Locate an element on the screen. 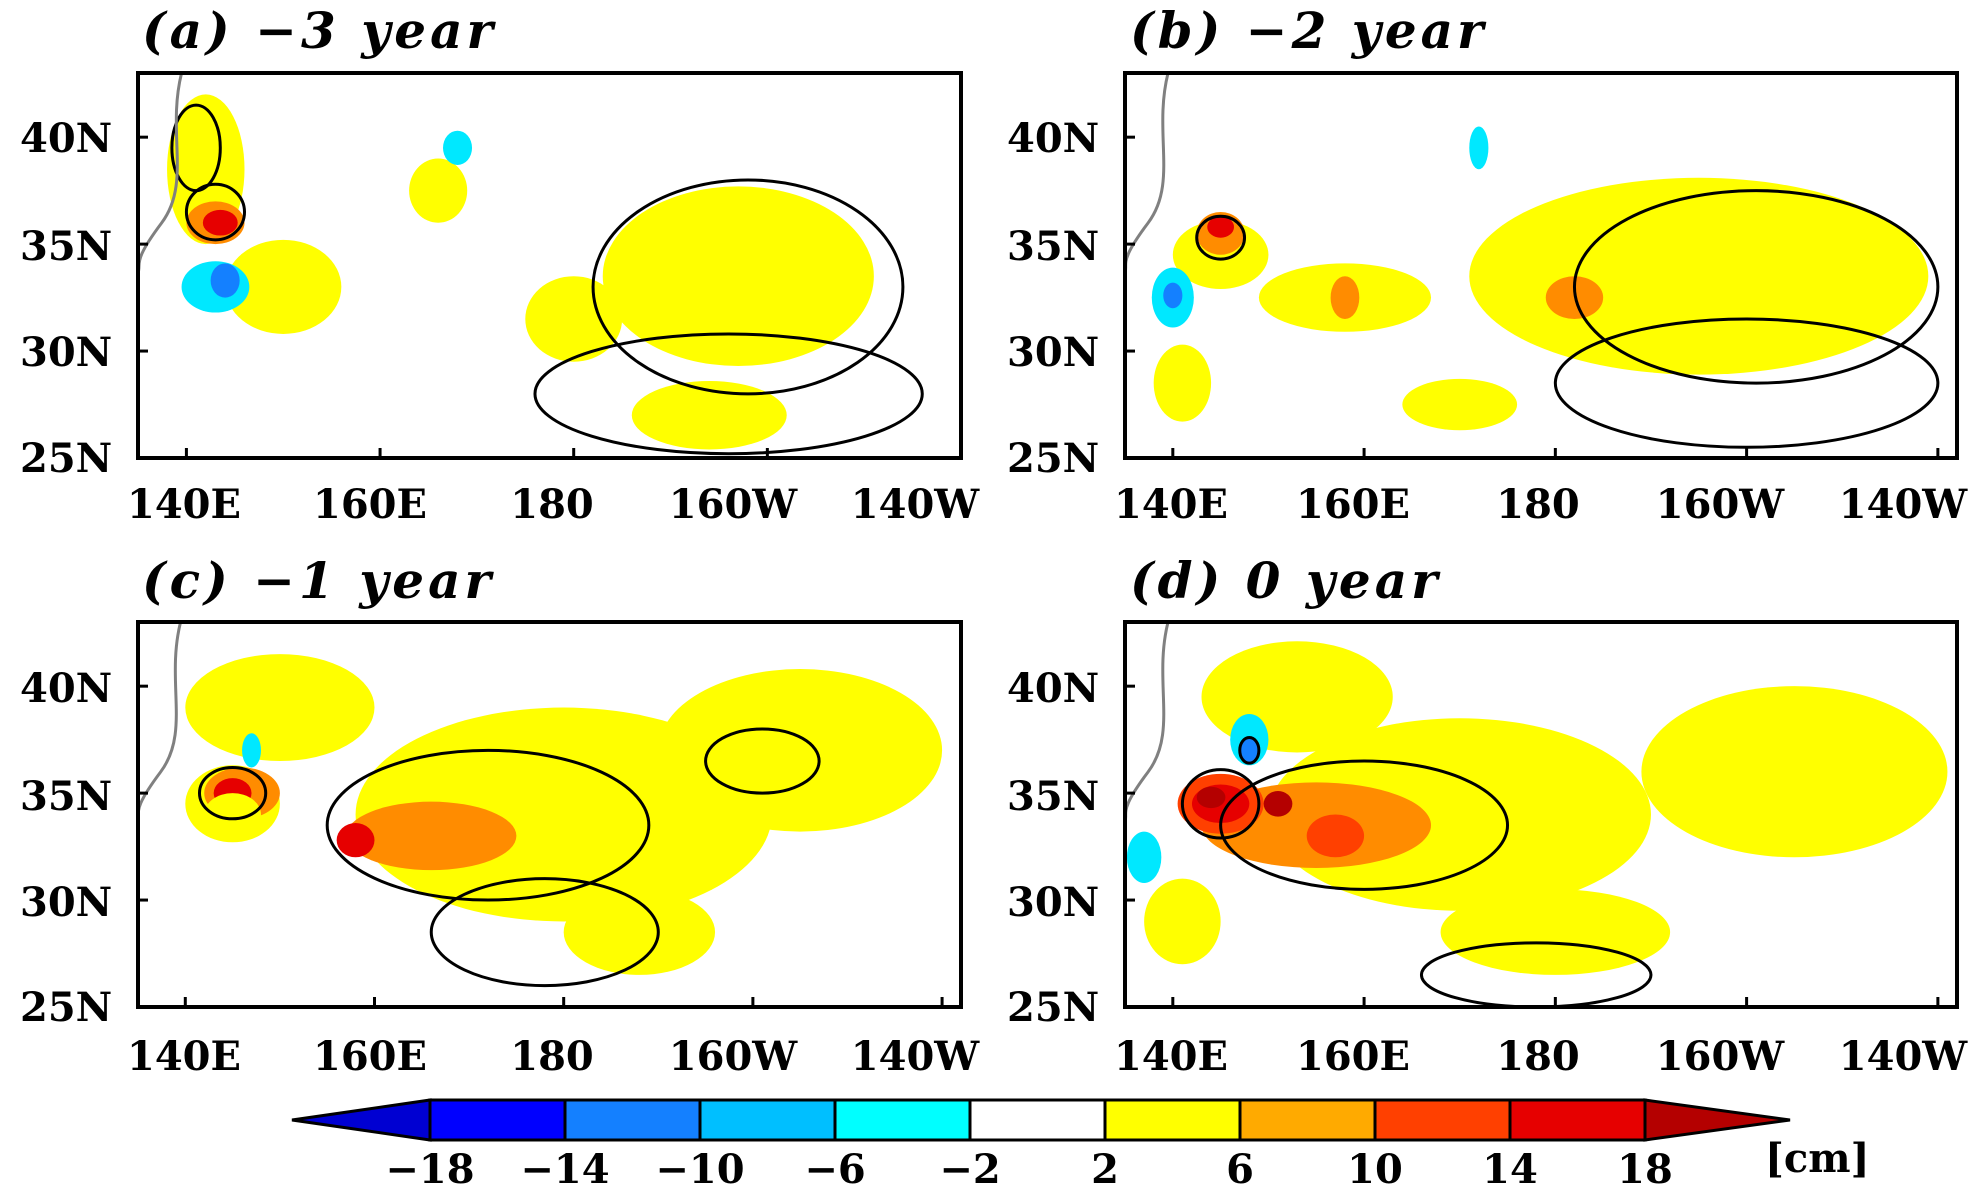 This screenshot has width=1972, height=1190. panel-b-title: (b) −2 year is located at coordinates (1308, 30).